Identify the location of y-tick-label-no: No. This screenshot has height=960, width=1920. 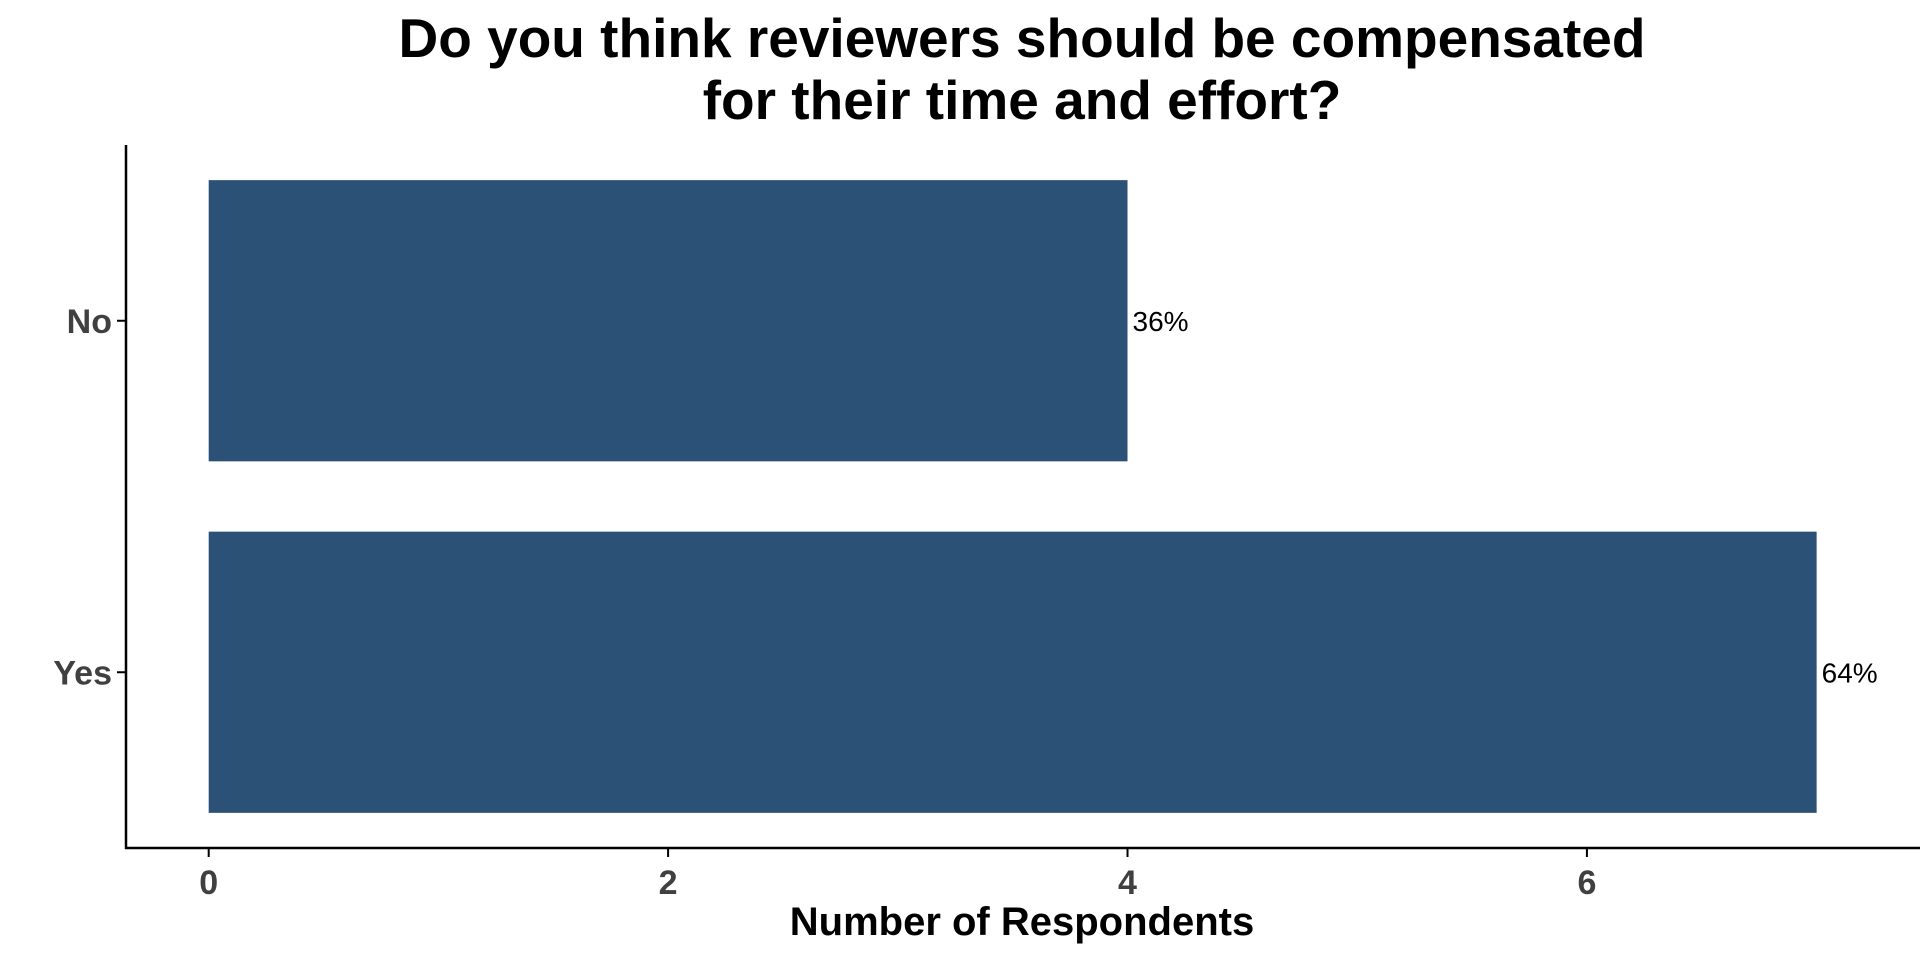
(89, 322).